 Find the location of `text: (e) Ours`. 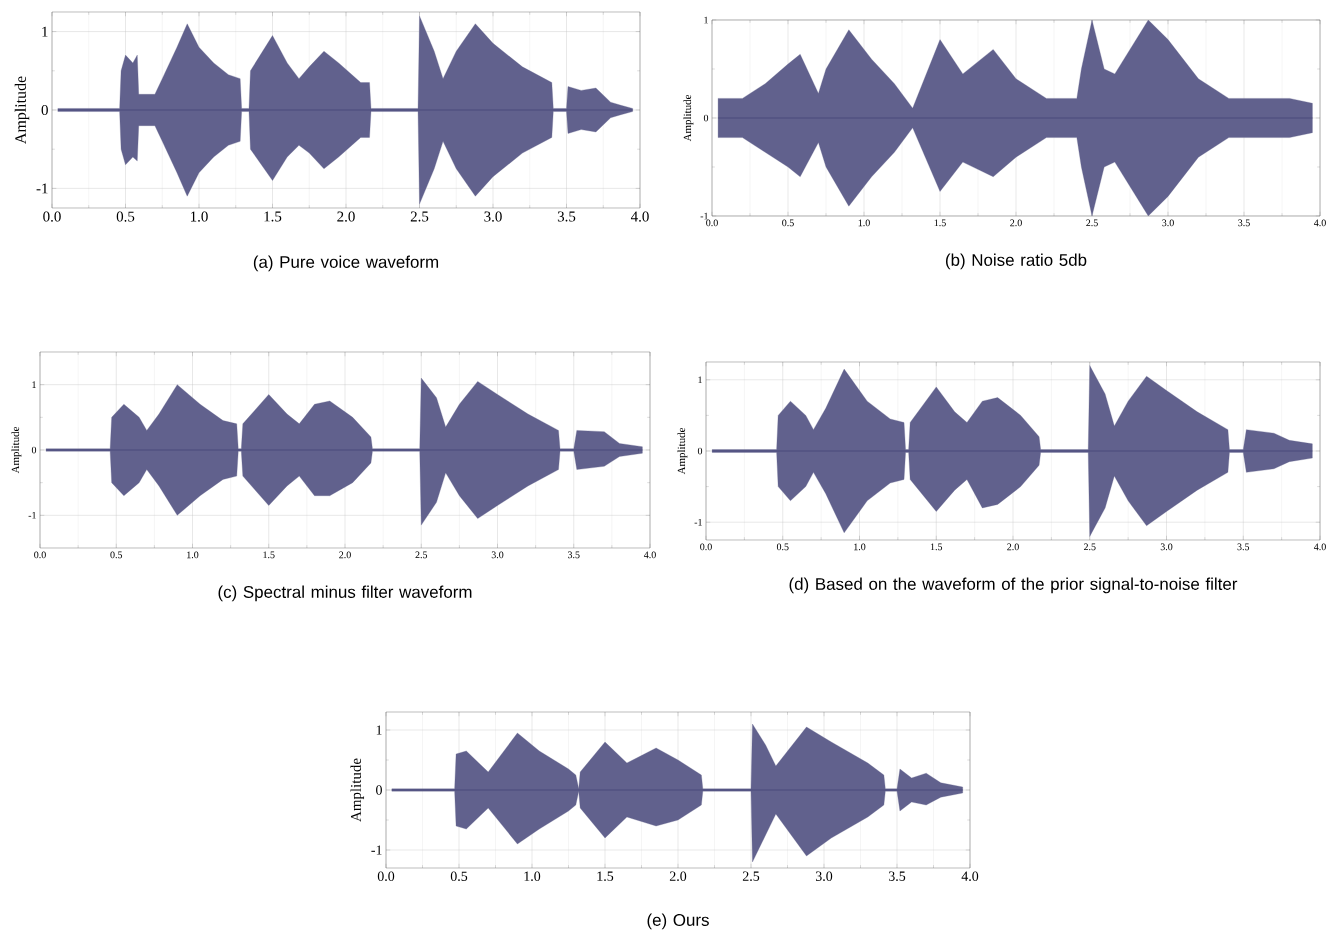

text: (e) Ours is located at coordinates (678, 921).